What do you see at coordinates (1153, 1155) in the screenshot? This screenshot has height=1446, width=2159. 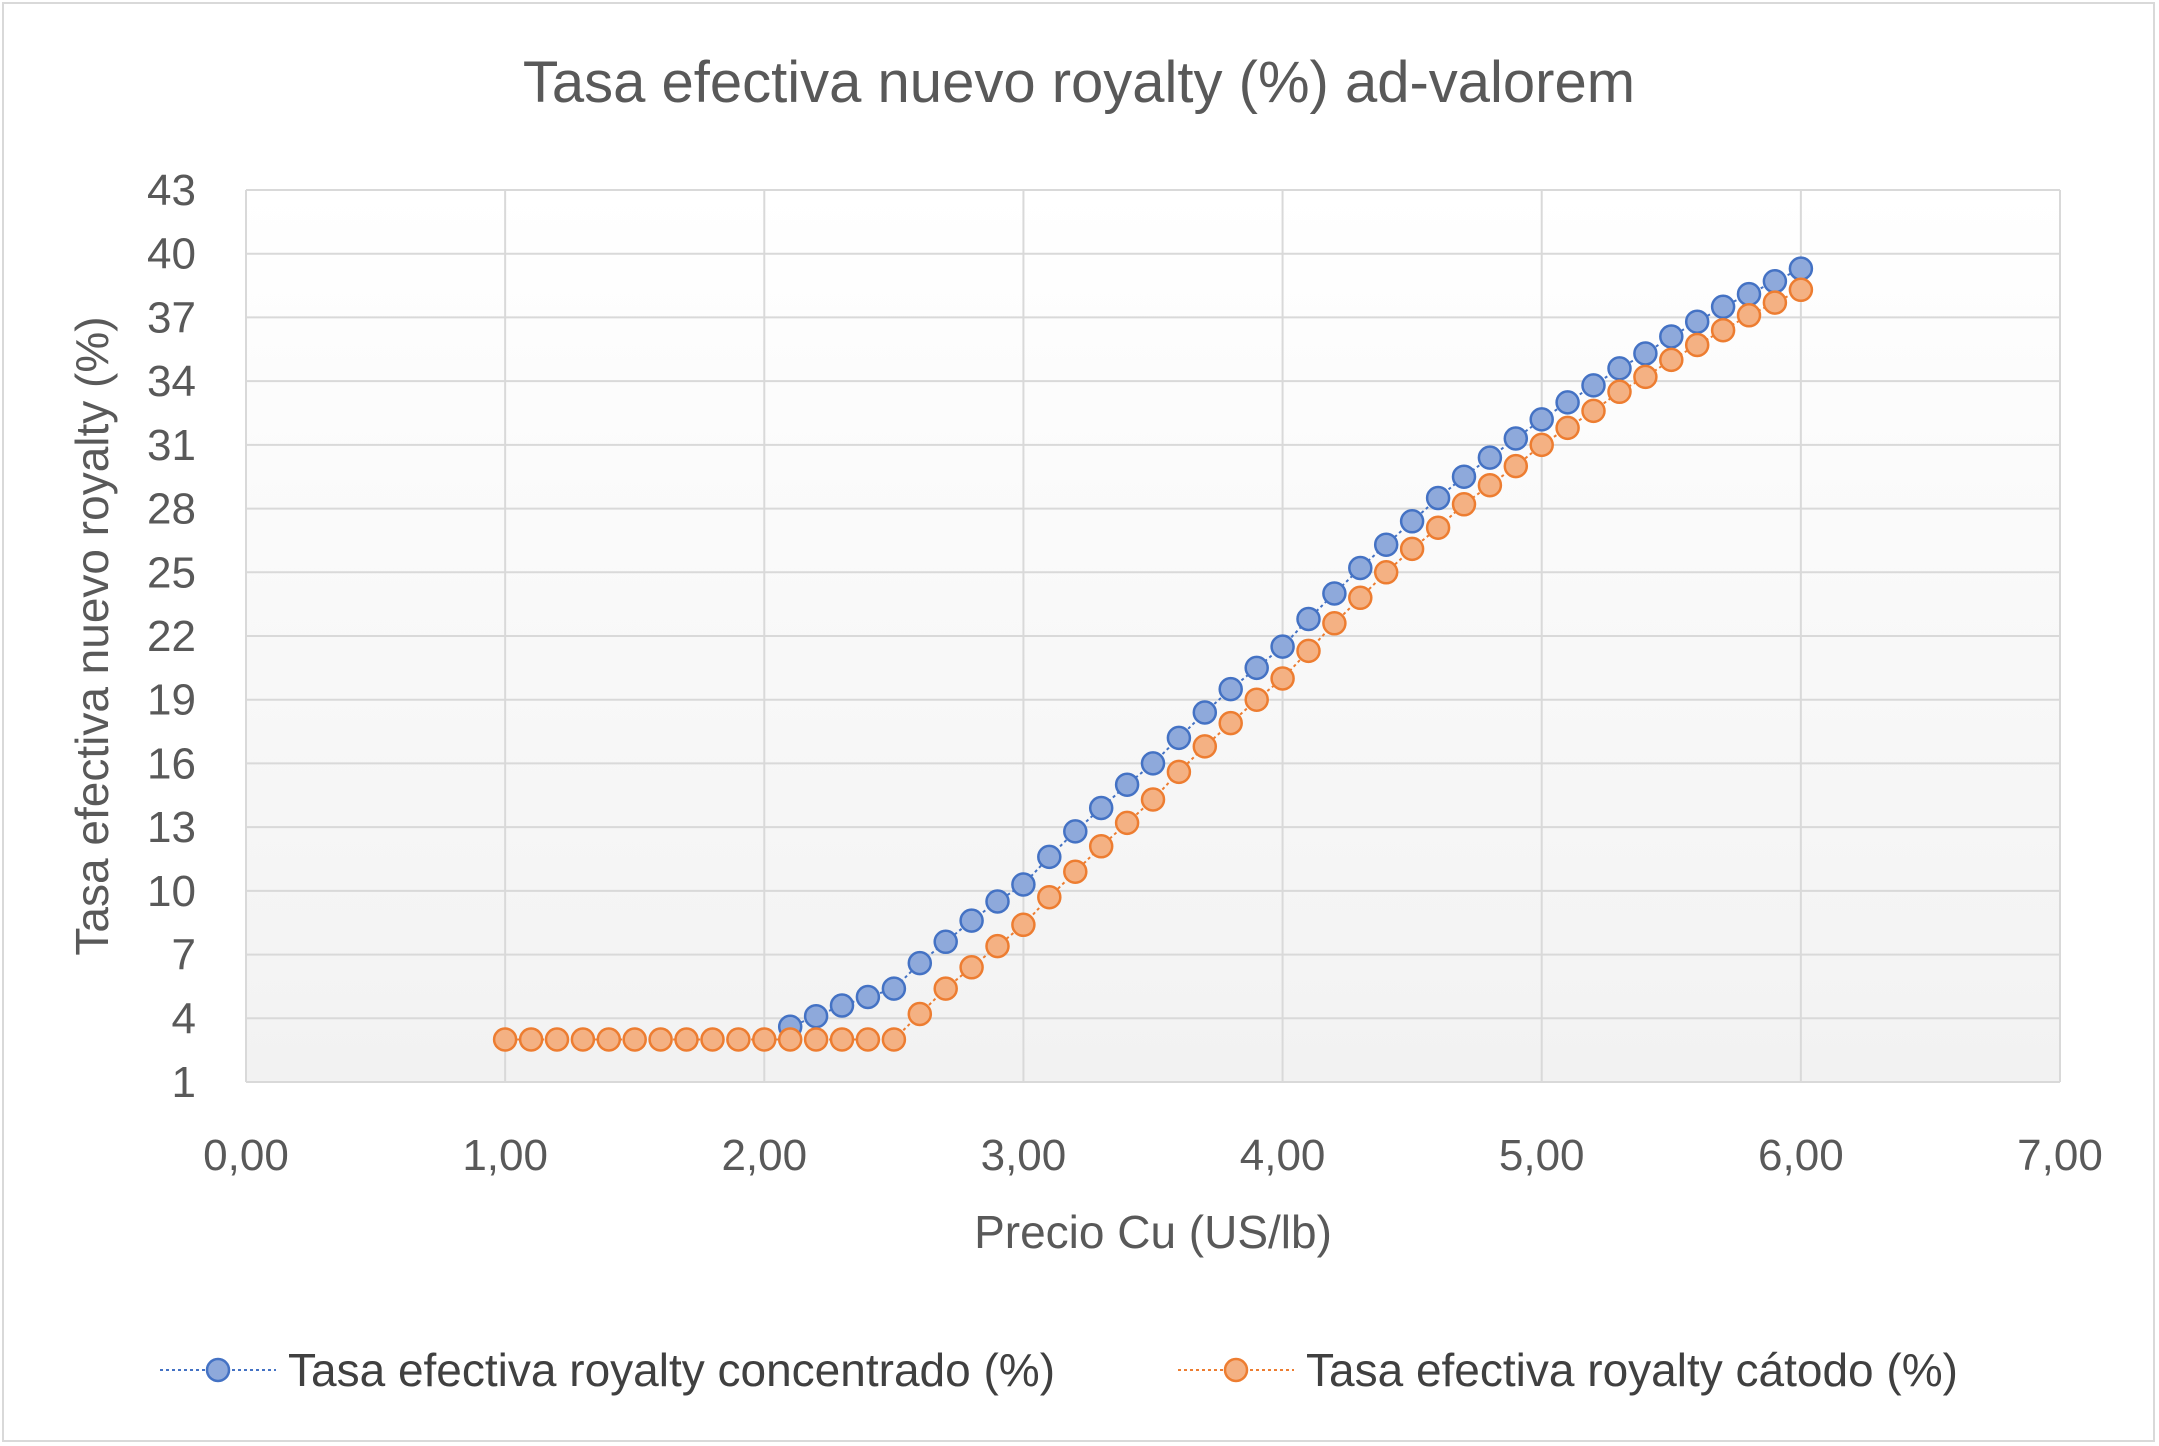 I see `x-tick-labels: 0,00 1,00 2,00 3,00 4,00 5,00 6,00 7,00` at bounding box center [1153, 1155].